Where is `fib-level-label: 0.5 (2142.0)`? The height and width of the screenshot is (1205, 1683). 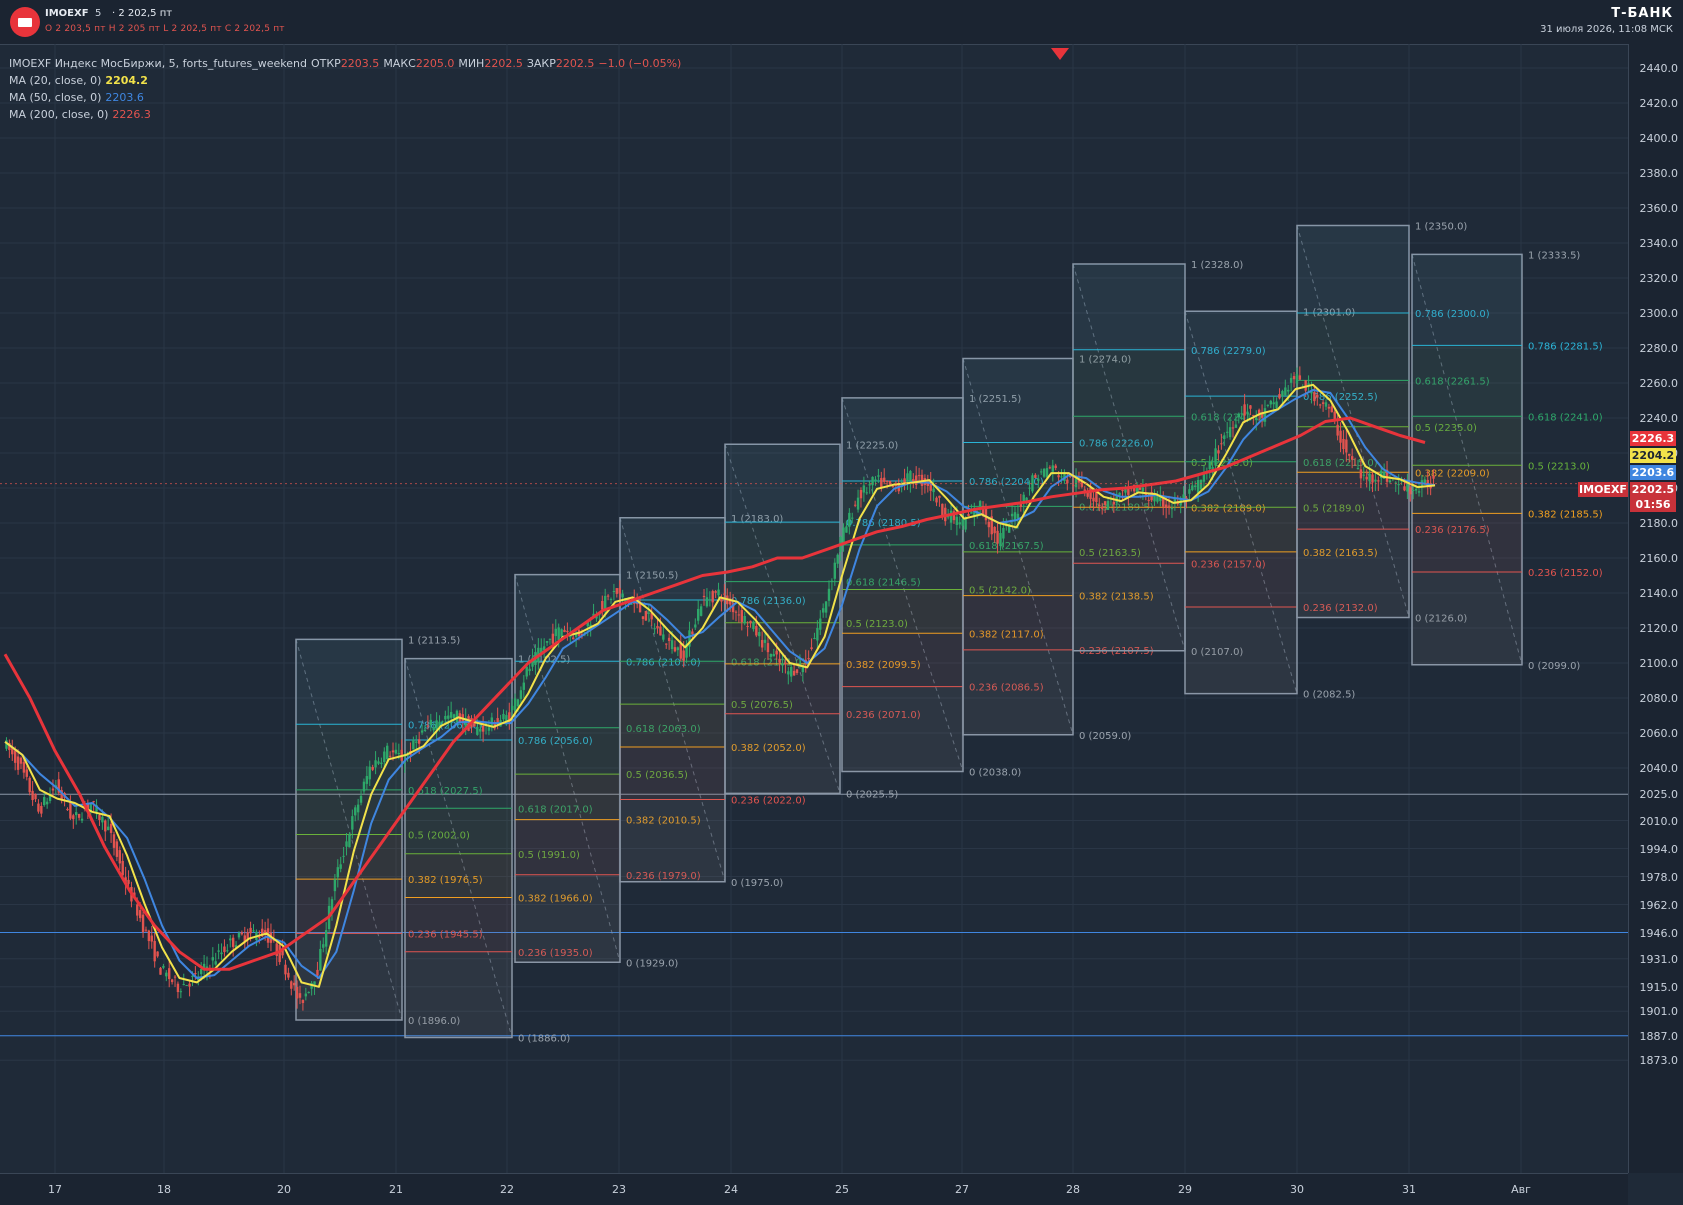
fib-level-label: 0.5 (2142.0) is located at coordinates (1000, 591).